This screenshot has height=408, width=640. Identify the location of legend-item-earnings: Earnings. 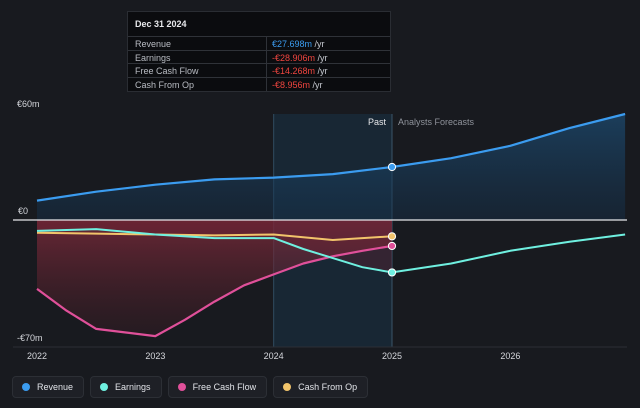
(126, 387).